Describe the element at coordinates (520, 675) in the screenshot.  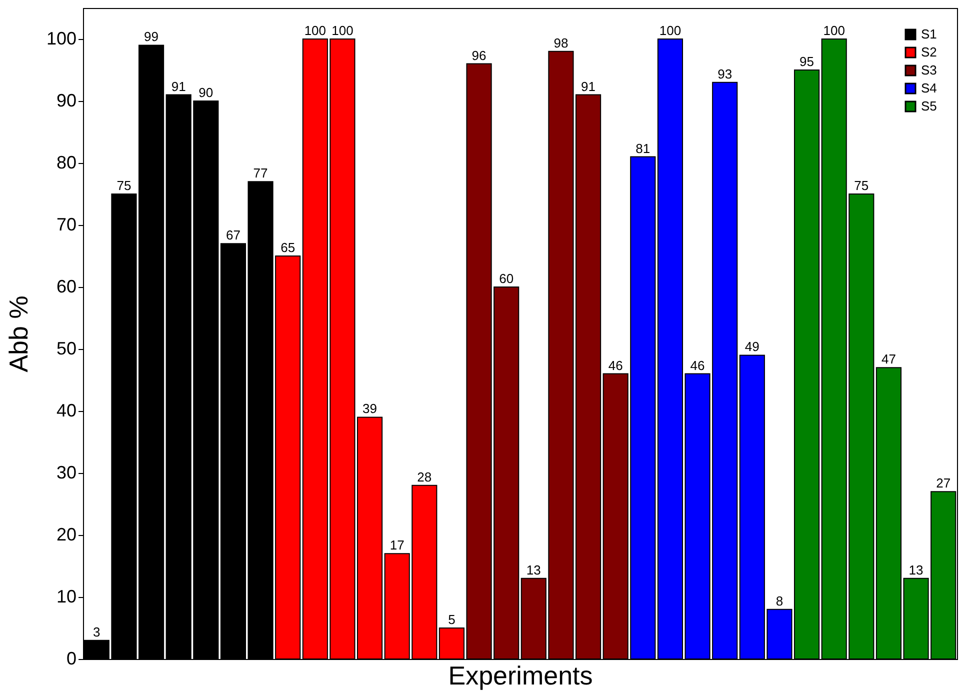
I see `x-axis-title: Experiments` at that location.